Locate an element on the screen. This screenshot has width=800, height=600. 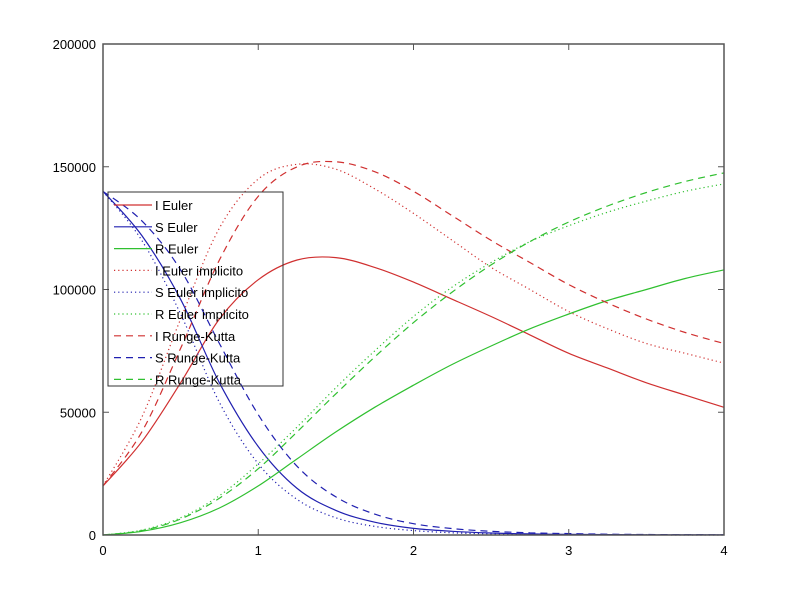
legend-label: R Euler implicito is located at coordinates (202, 314).